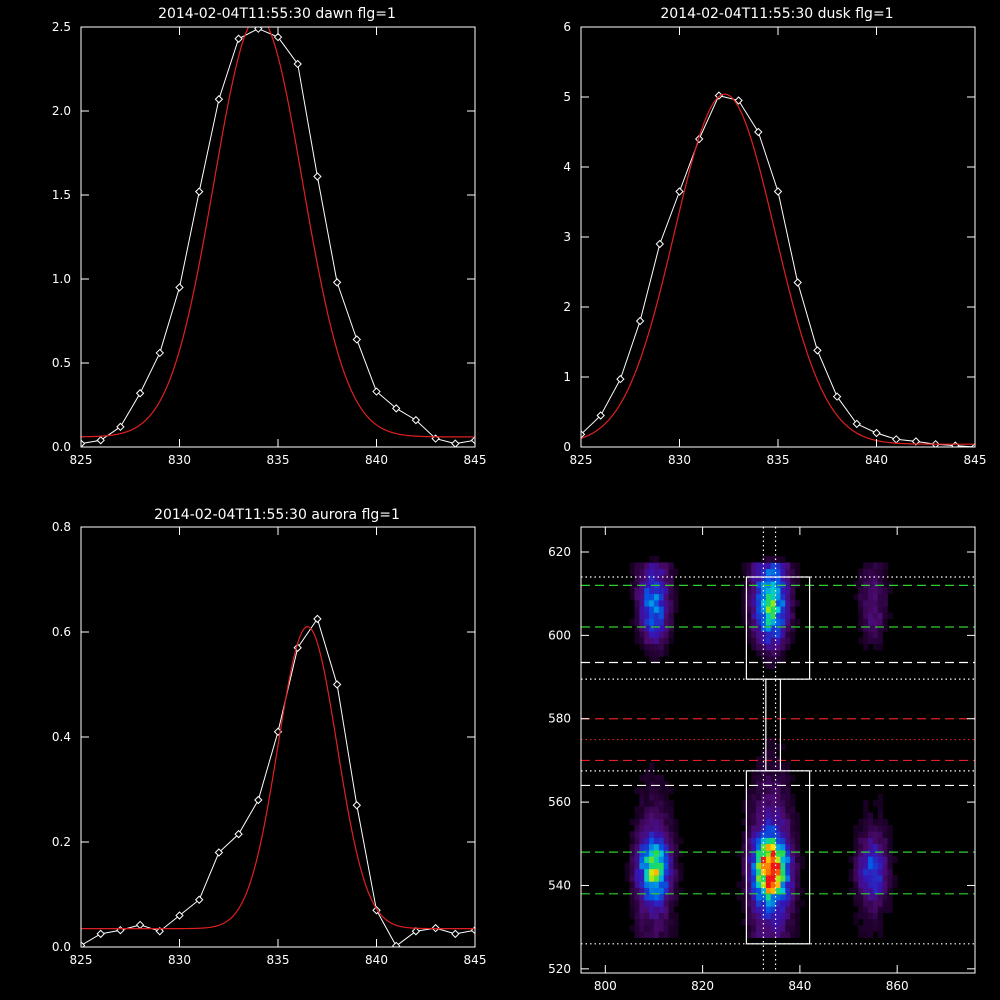 This screenshot has height=1000, width=1000. I want to click on y-tick-label-dusk-3: 3, so click(567, 237).